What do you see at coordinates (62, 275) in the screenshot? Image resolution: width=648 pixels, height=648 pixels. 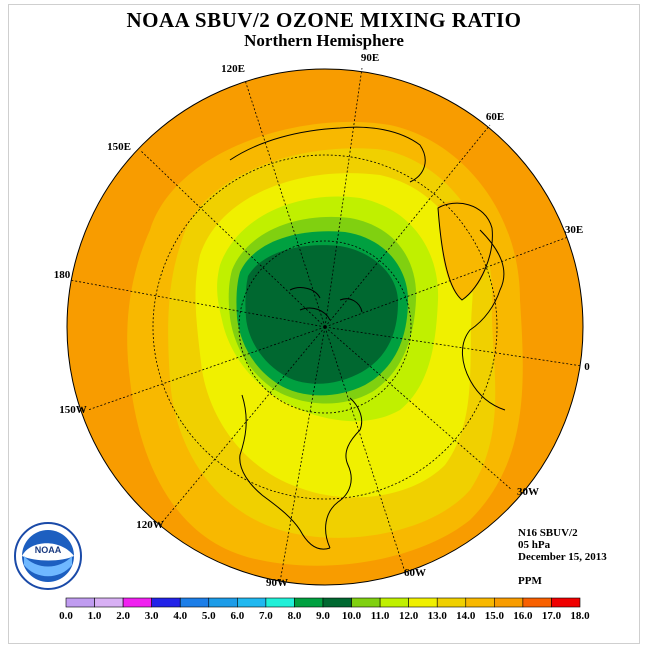 I see `label-180: 180` at bounding box center [62, 275].